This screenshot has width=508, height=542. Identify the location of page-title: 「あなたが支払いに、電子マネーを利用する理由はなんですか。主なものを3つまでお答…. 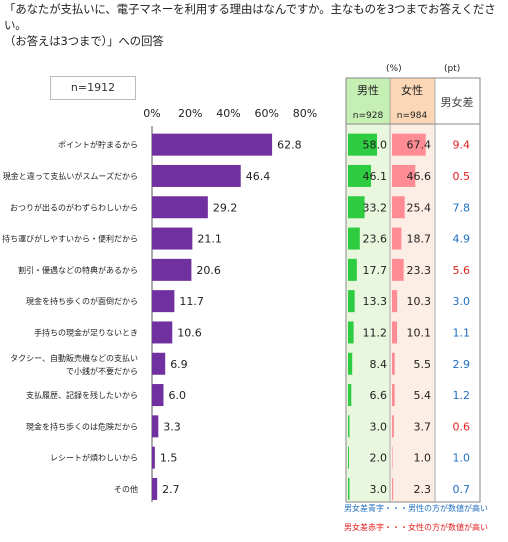
(250, 25).